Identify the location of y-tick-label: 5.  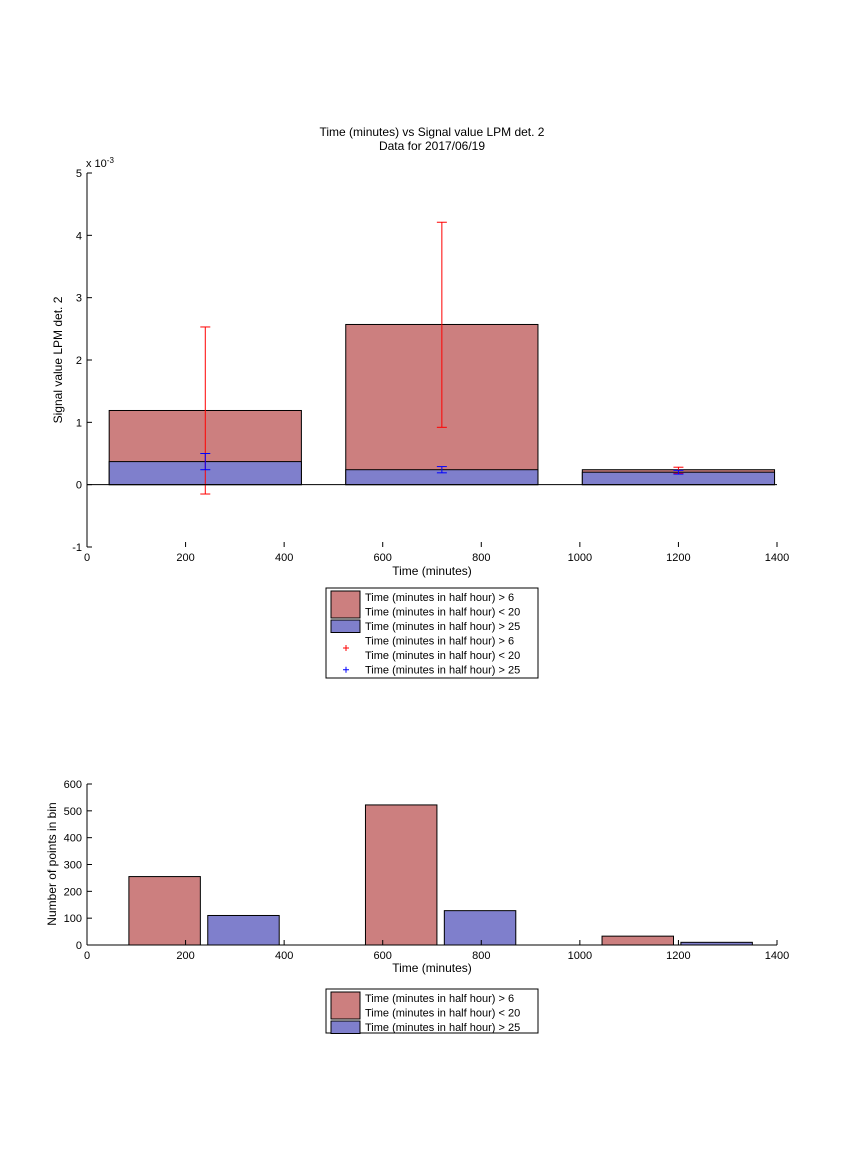
(79, 174).